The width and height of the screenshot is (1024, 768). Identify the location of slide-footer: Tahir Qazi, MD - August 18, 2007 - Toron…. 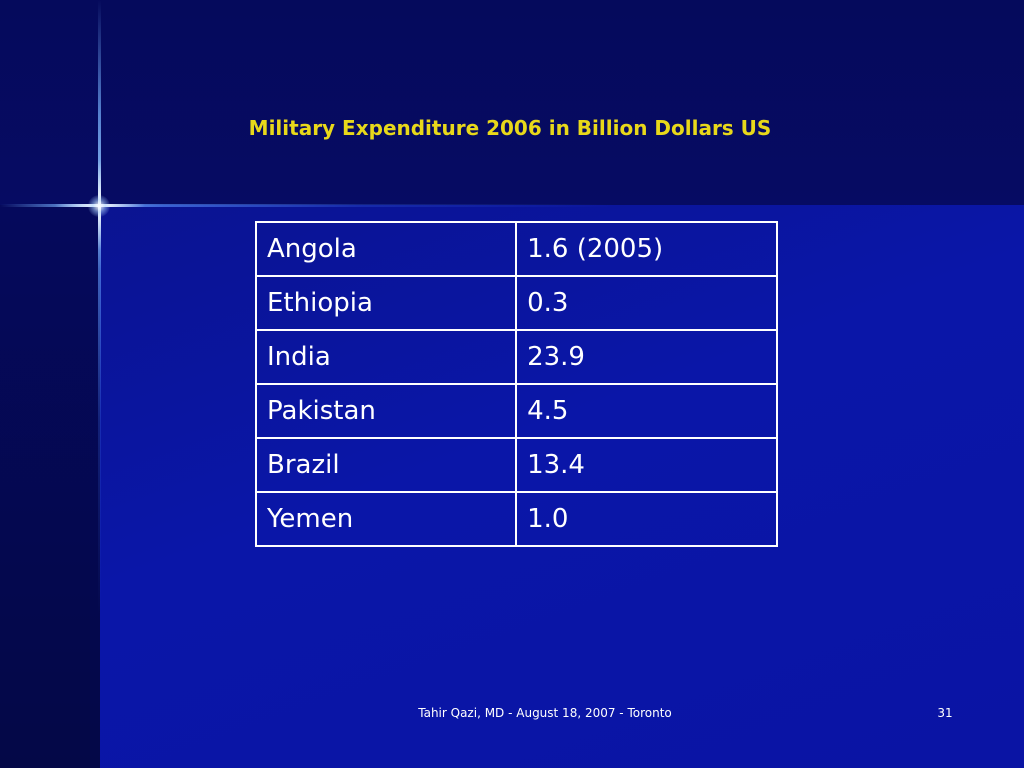
(545, 713).